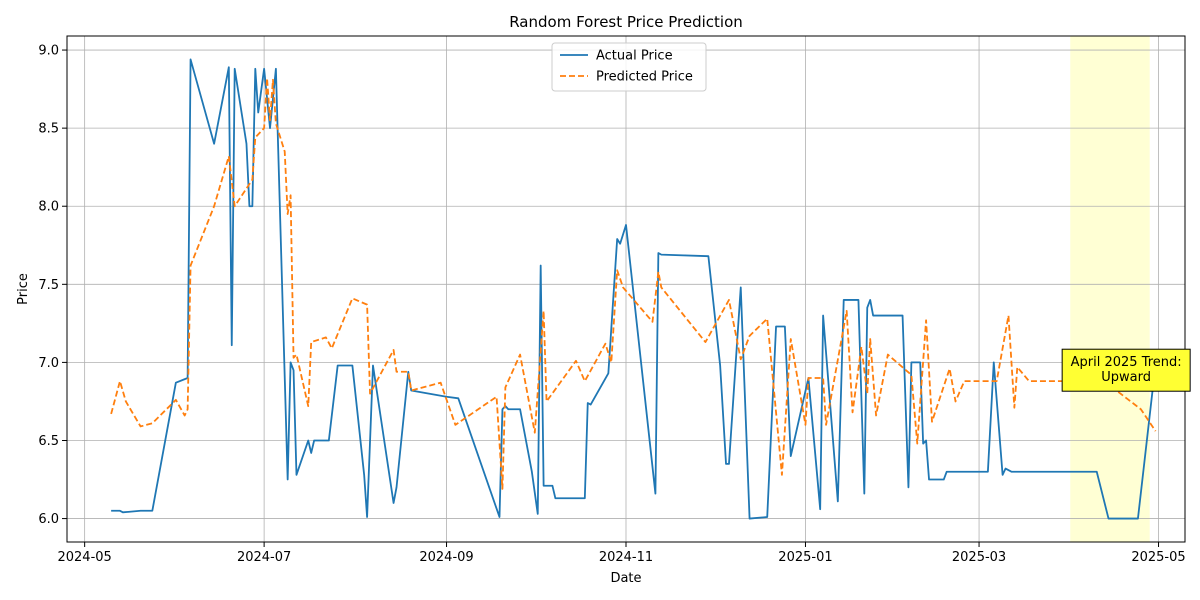 The height and width of the screenshot is (600, 1200). Describe the element at coordinates (626, 557) in the screenshot. I see `x-tick-label: 2024-11` at that location.